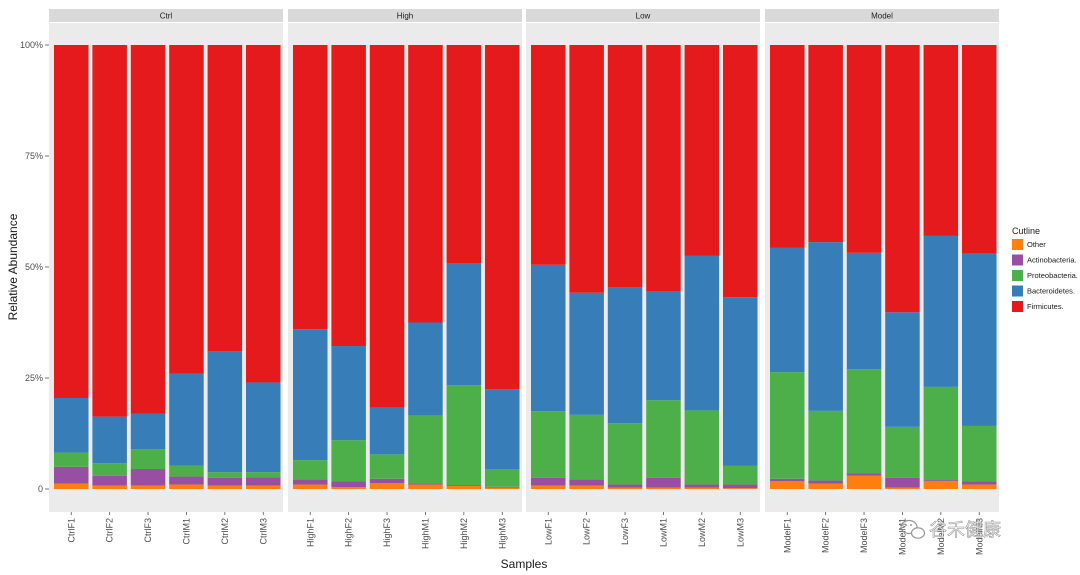  Describe the element at coordinates (702, 532) in the screenshot. I see `x-tick-label: LowM2` at that location.